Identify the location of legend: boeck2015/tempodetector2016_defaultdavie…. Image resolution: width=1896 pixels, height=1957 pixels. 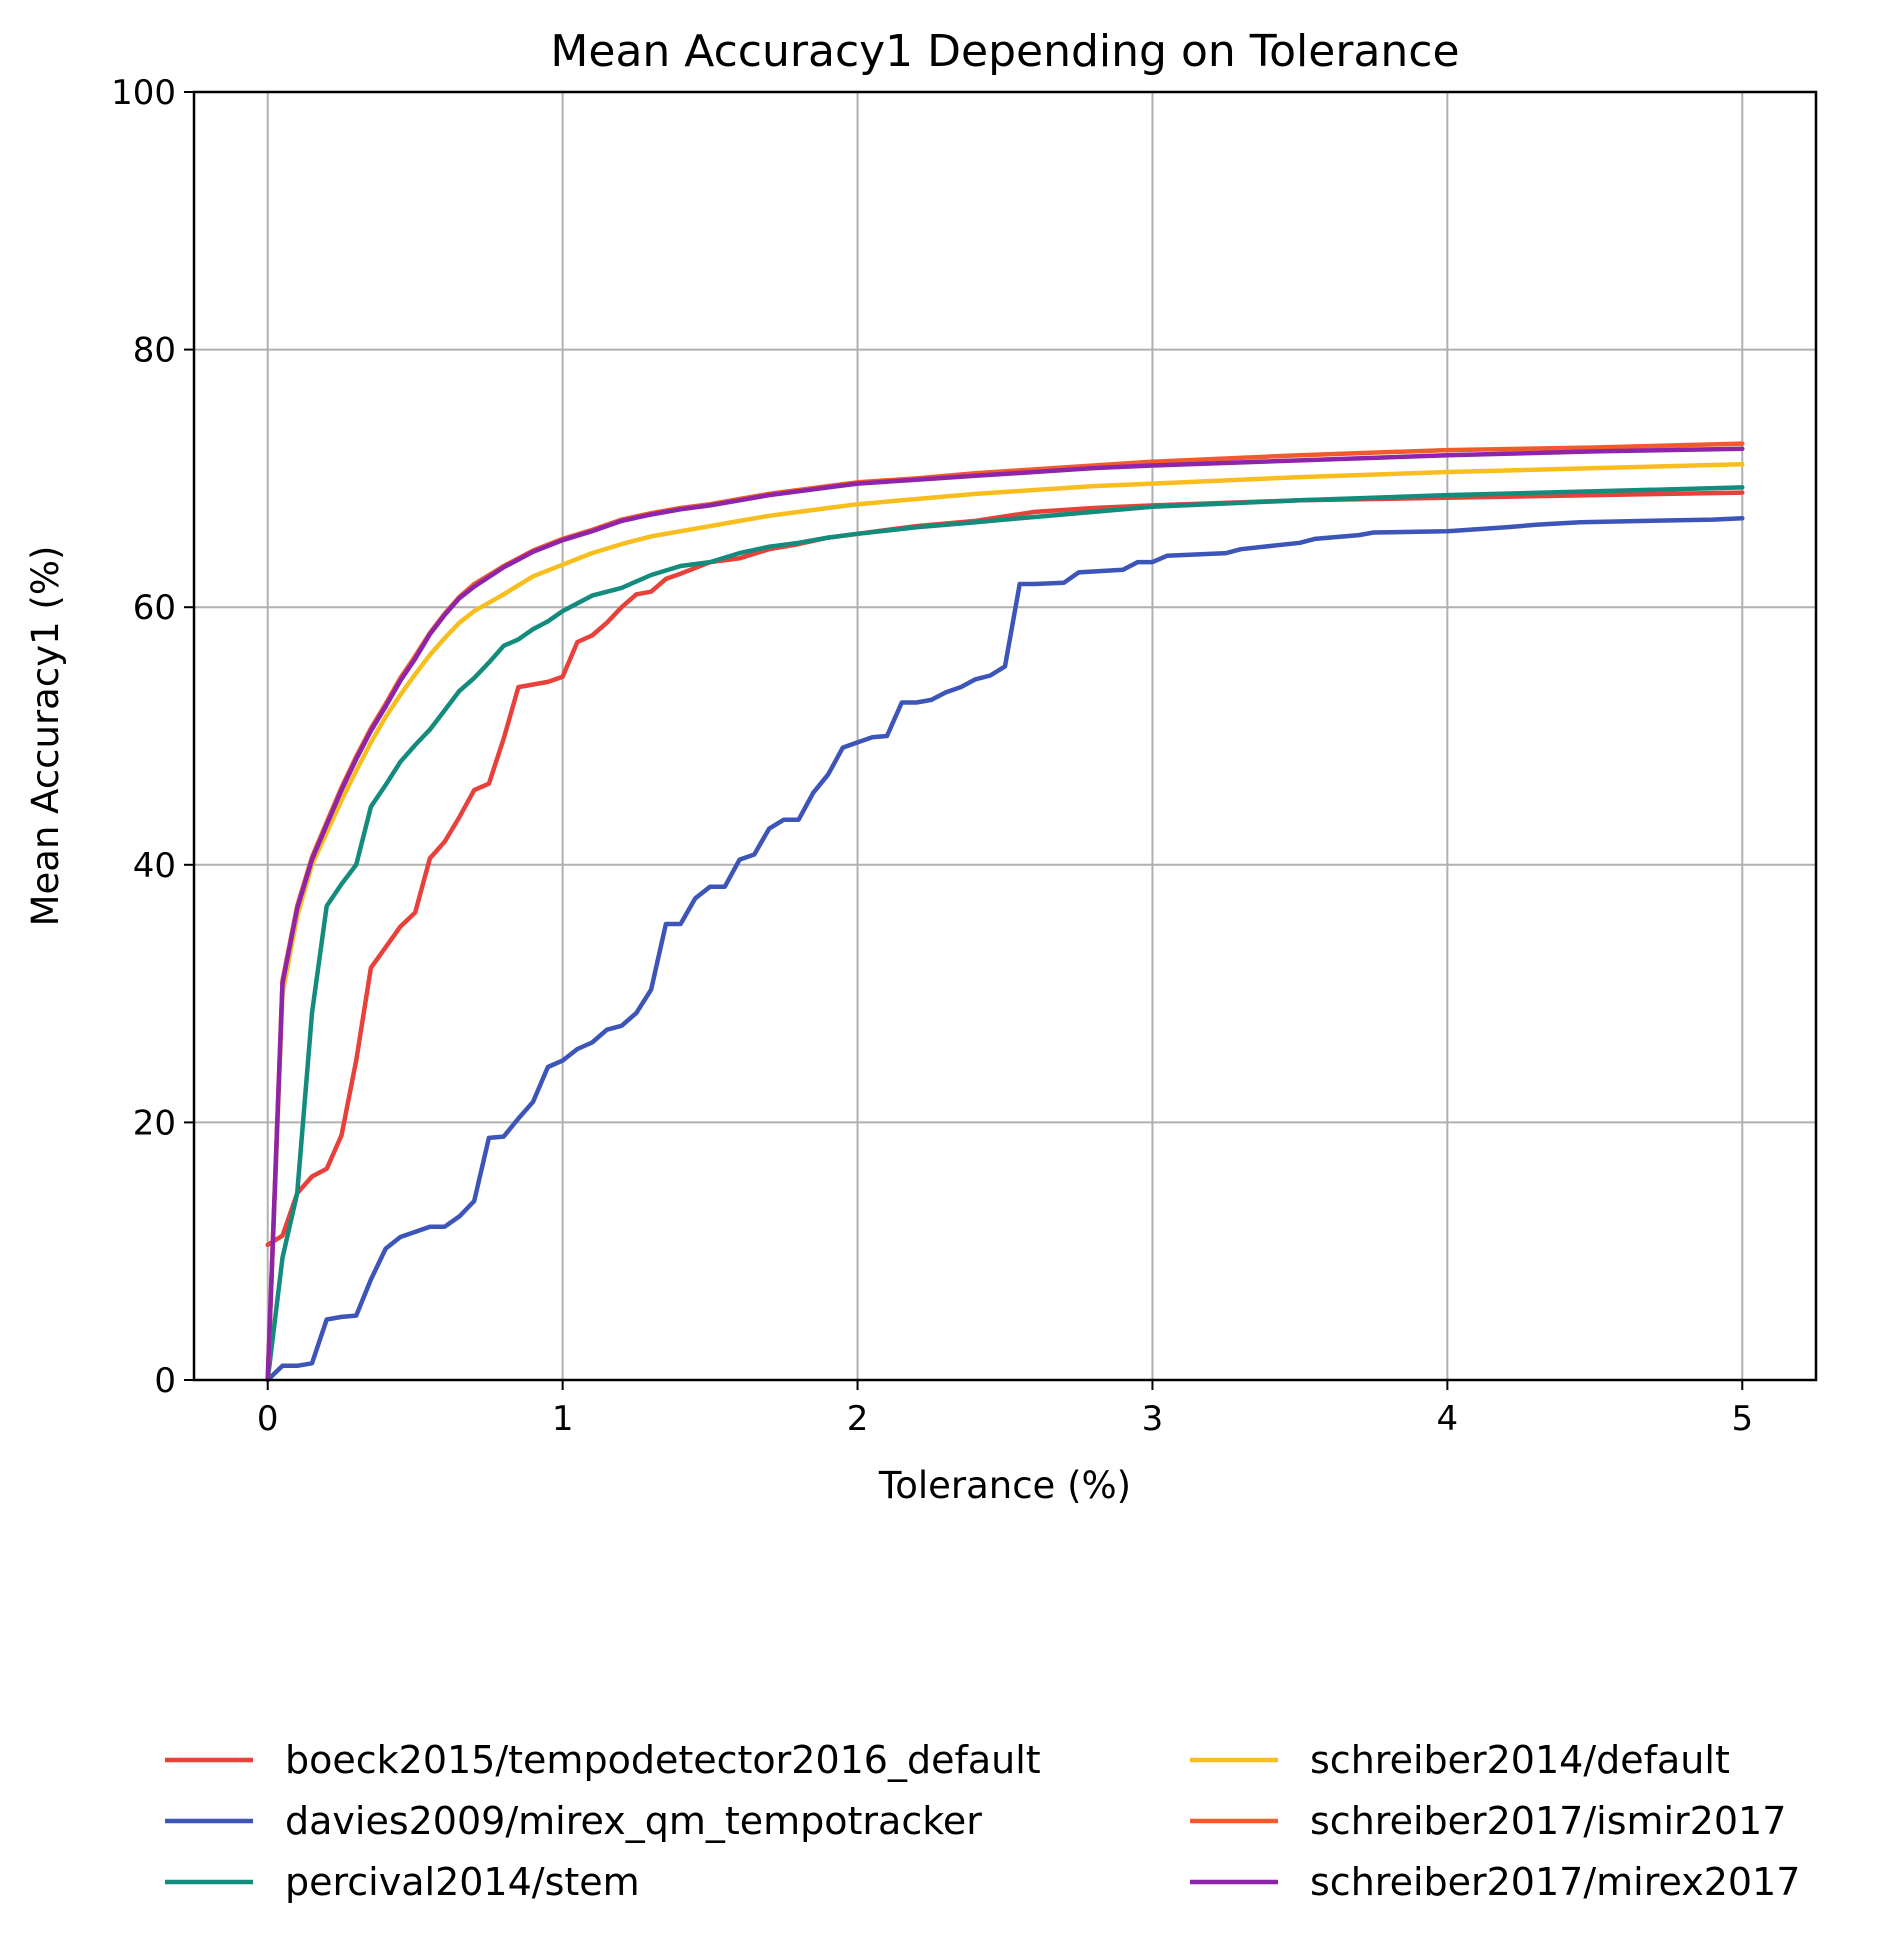
(982, 1821).